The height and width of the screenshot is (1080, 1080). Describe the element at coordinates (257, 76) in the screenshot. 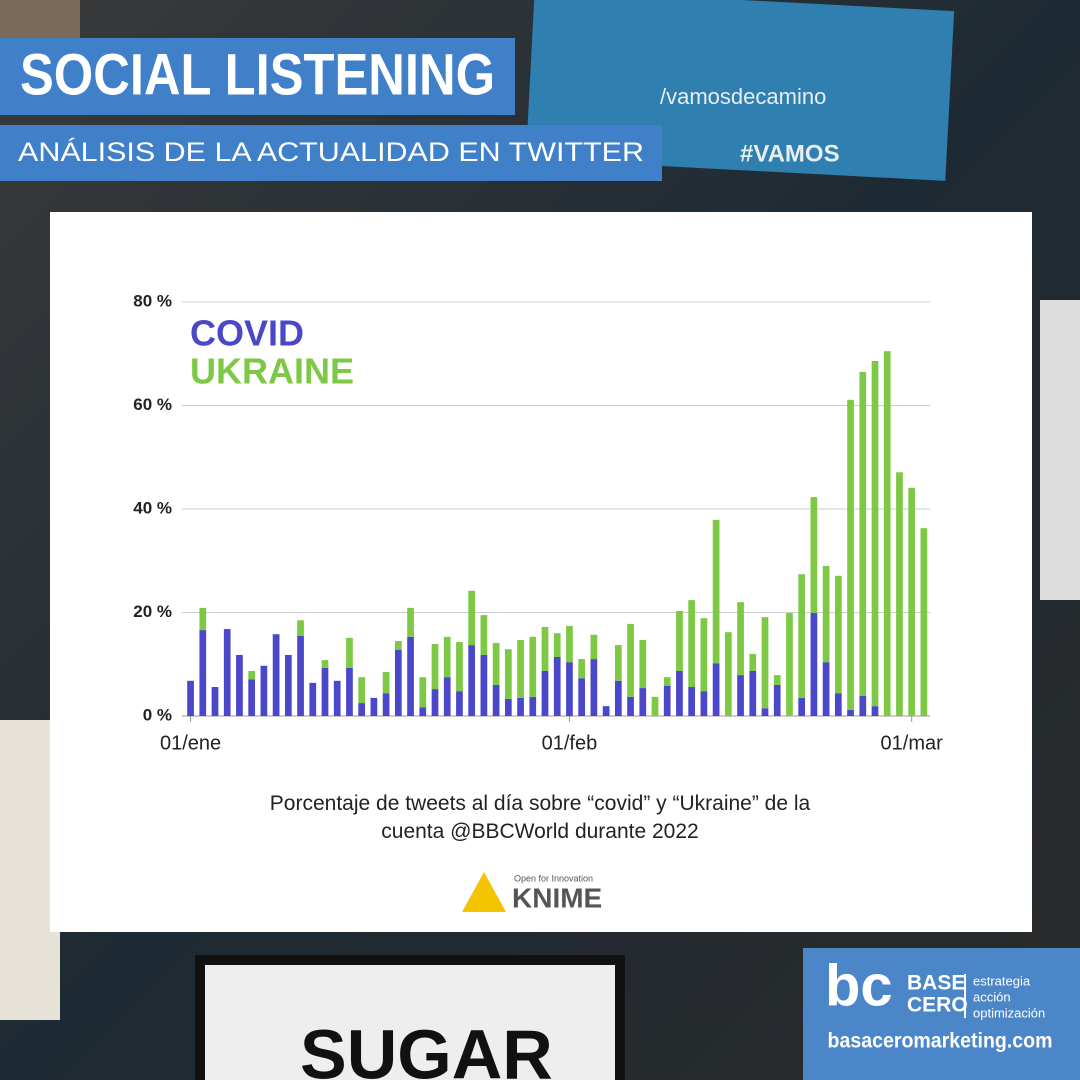

I see `title-box` at that location.